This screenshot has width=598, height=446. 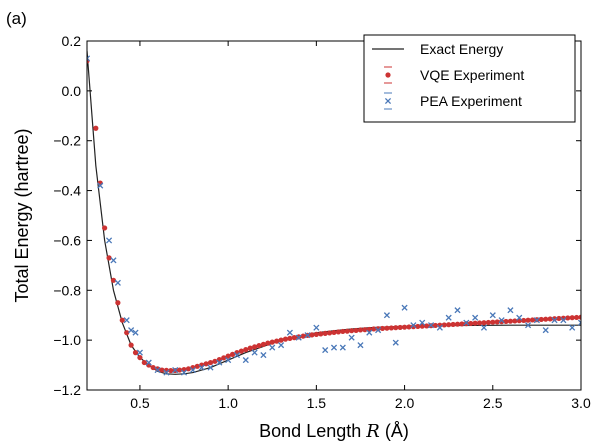 I want to click on y-tick-label: −0.8, so click(x=67, y=290).